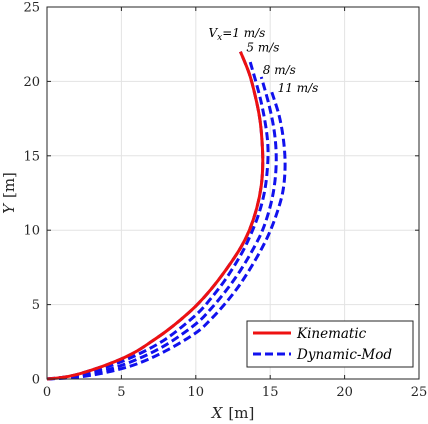  I want to click on x-tick-label: 25, so click(419, 392).